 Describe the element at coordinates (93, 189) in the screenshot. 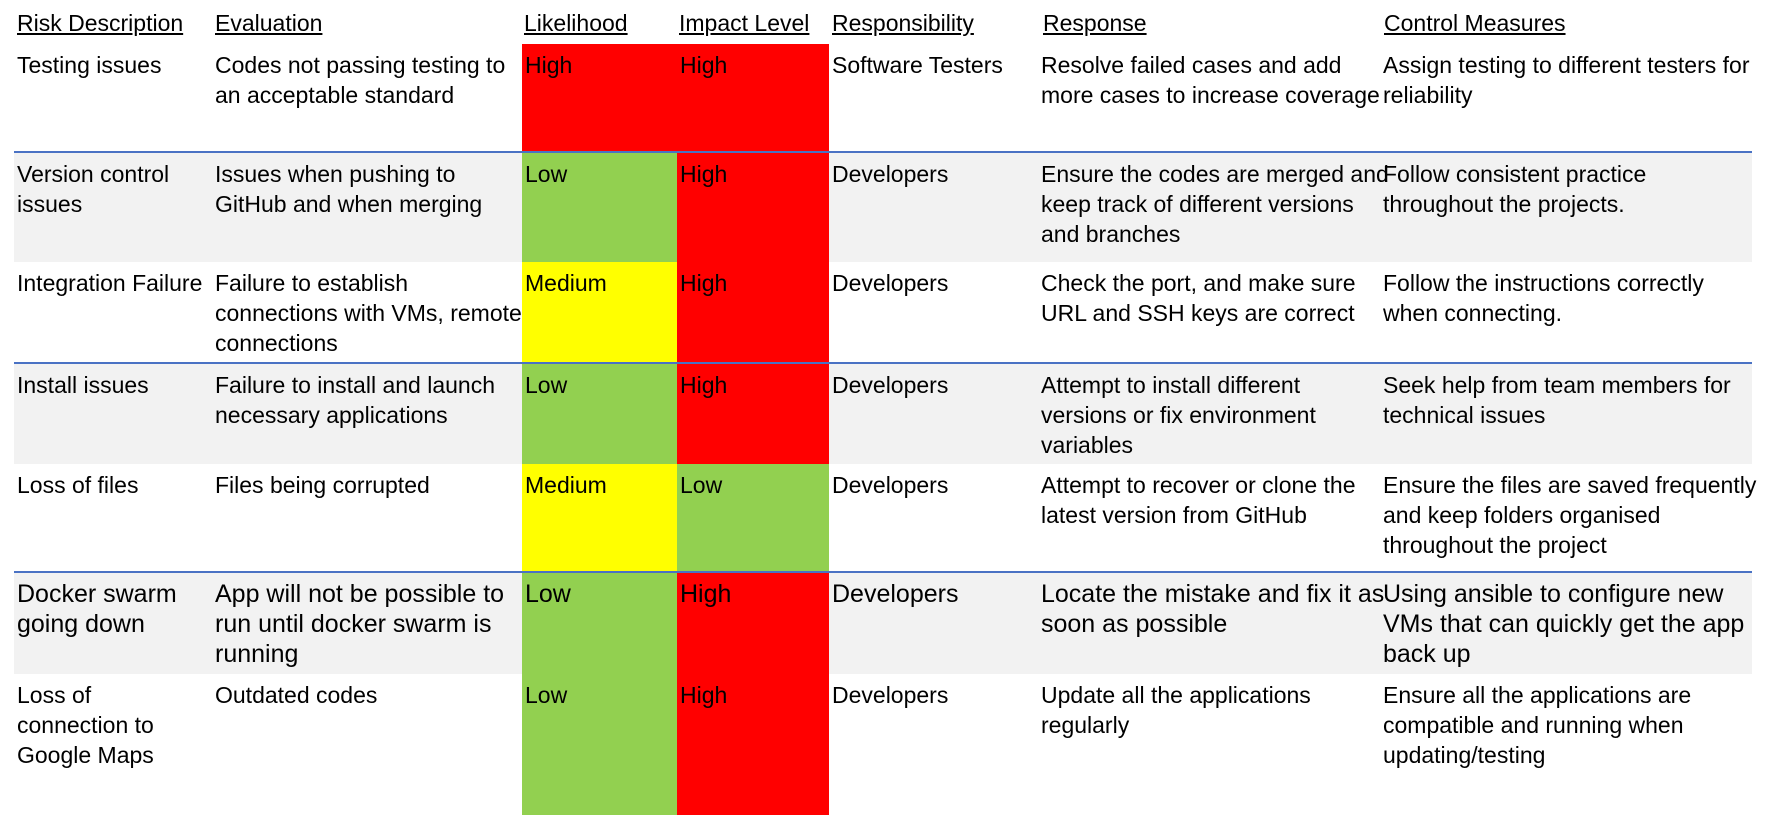

I see `risk-description-cell: Version control issues` at that location.